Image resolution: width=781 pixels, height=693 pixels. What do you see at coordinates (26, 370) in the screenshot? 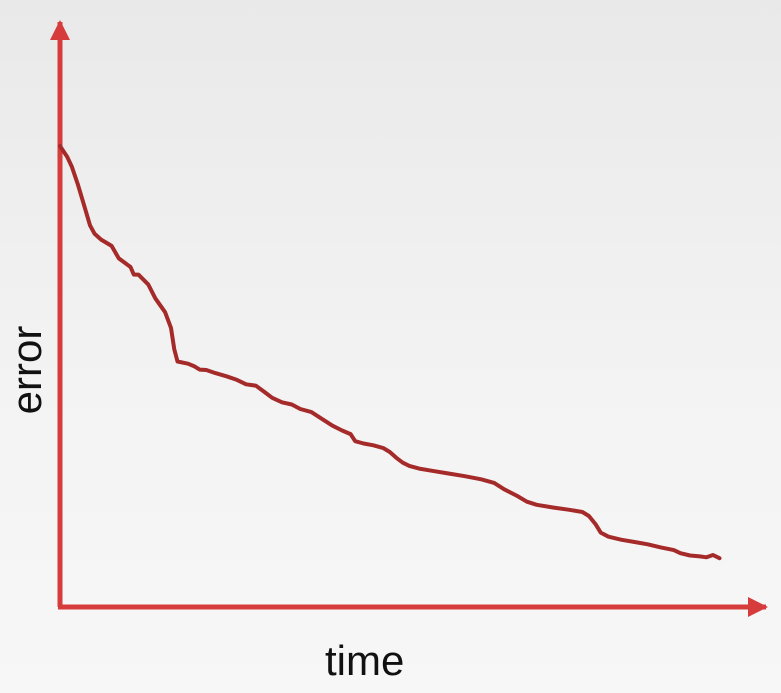
I see `y-axis-label: error` at bounding box center [26, 370].